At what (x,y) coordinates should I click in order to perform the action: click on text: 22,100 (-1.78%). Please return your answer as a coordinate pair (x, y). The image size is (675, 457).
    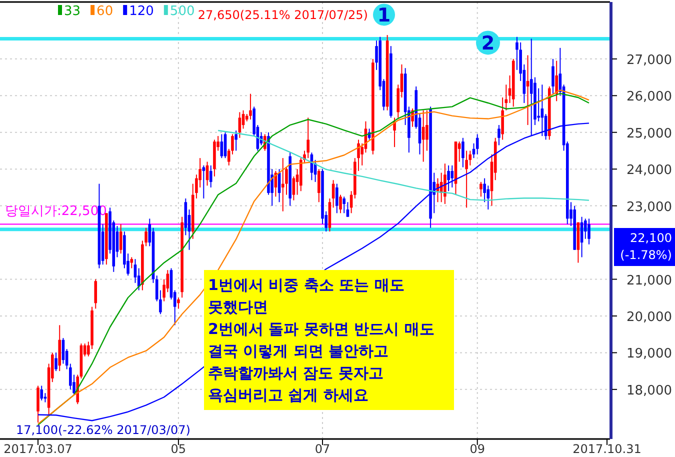
    Looking at the image, I should click on (646, 246).